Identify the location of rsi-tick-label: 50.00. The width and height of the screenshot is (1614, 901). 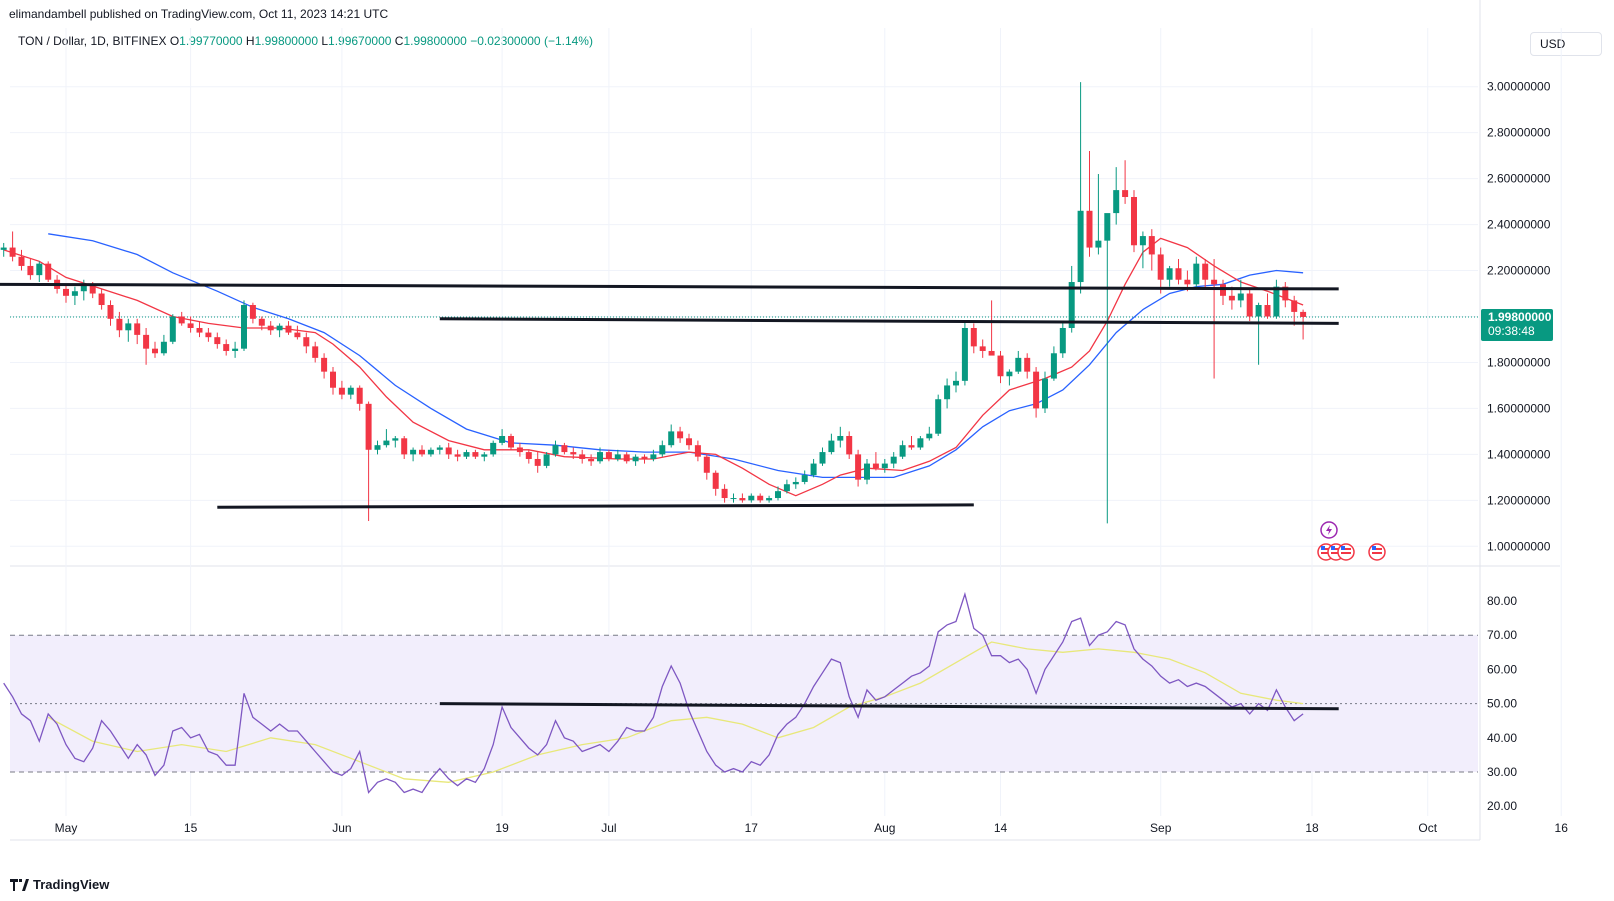
(1502, 704).